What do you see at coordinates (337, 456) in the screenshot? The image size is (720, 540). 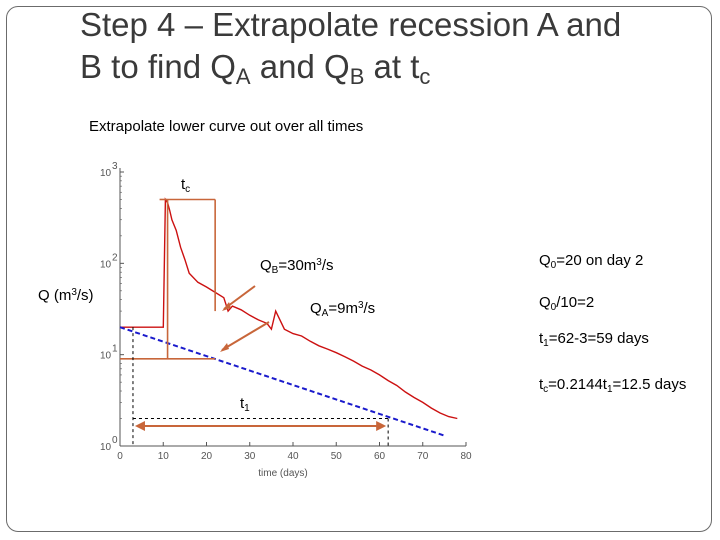 I see `x-tick-label: 50` at bounding box center [337, 456].